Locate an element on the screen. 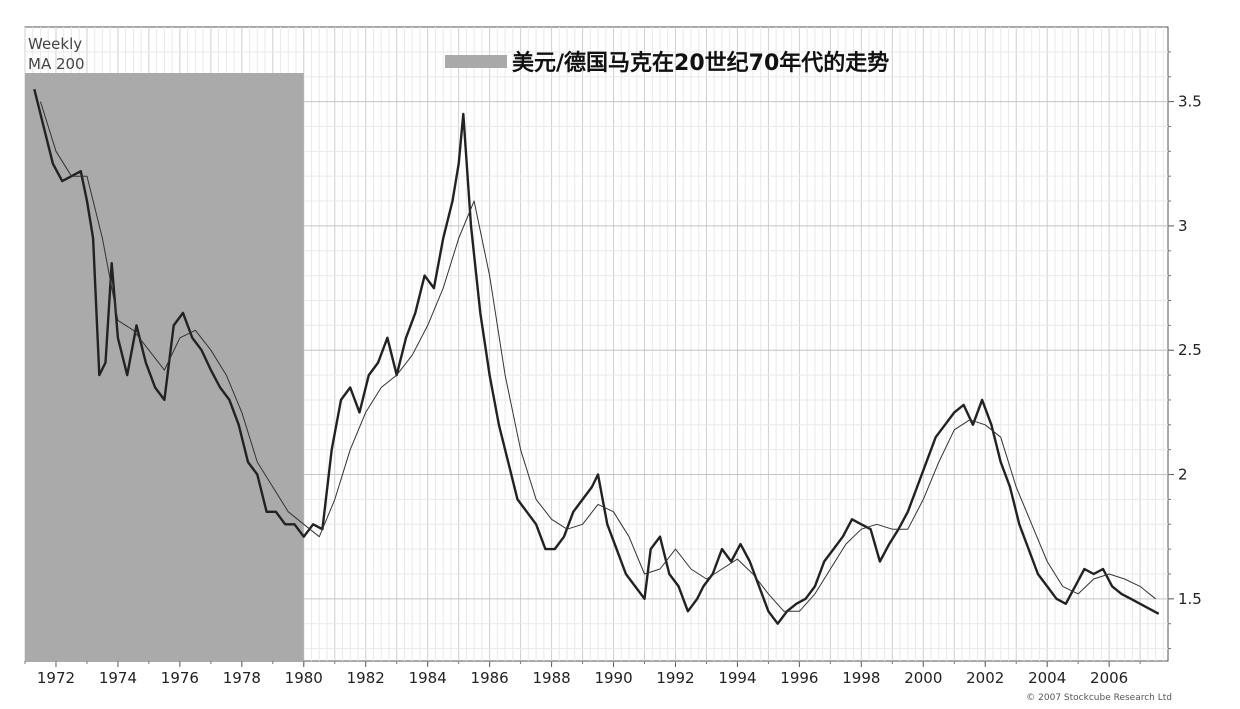 This screenshot has width=1240, height=709. x-tick-label: 1980 is located at coordinates (304, 678).